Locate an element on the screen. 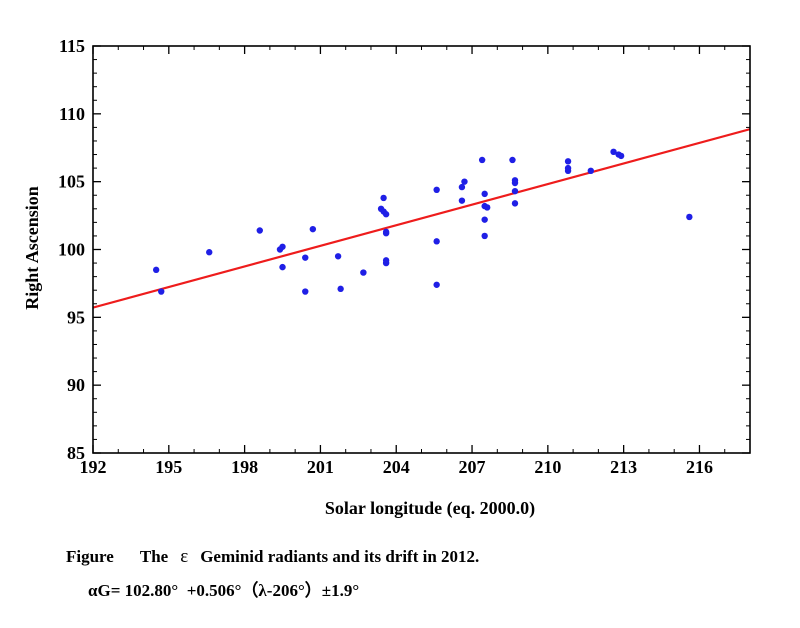  y-tick-label: 110 is located at coordinates (72, 114).